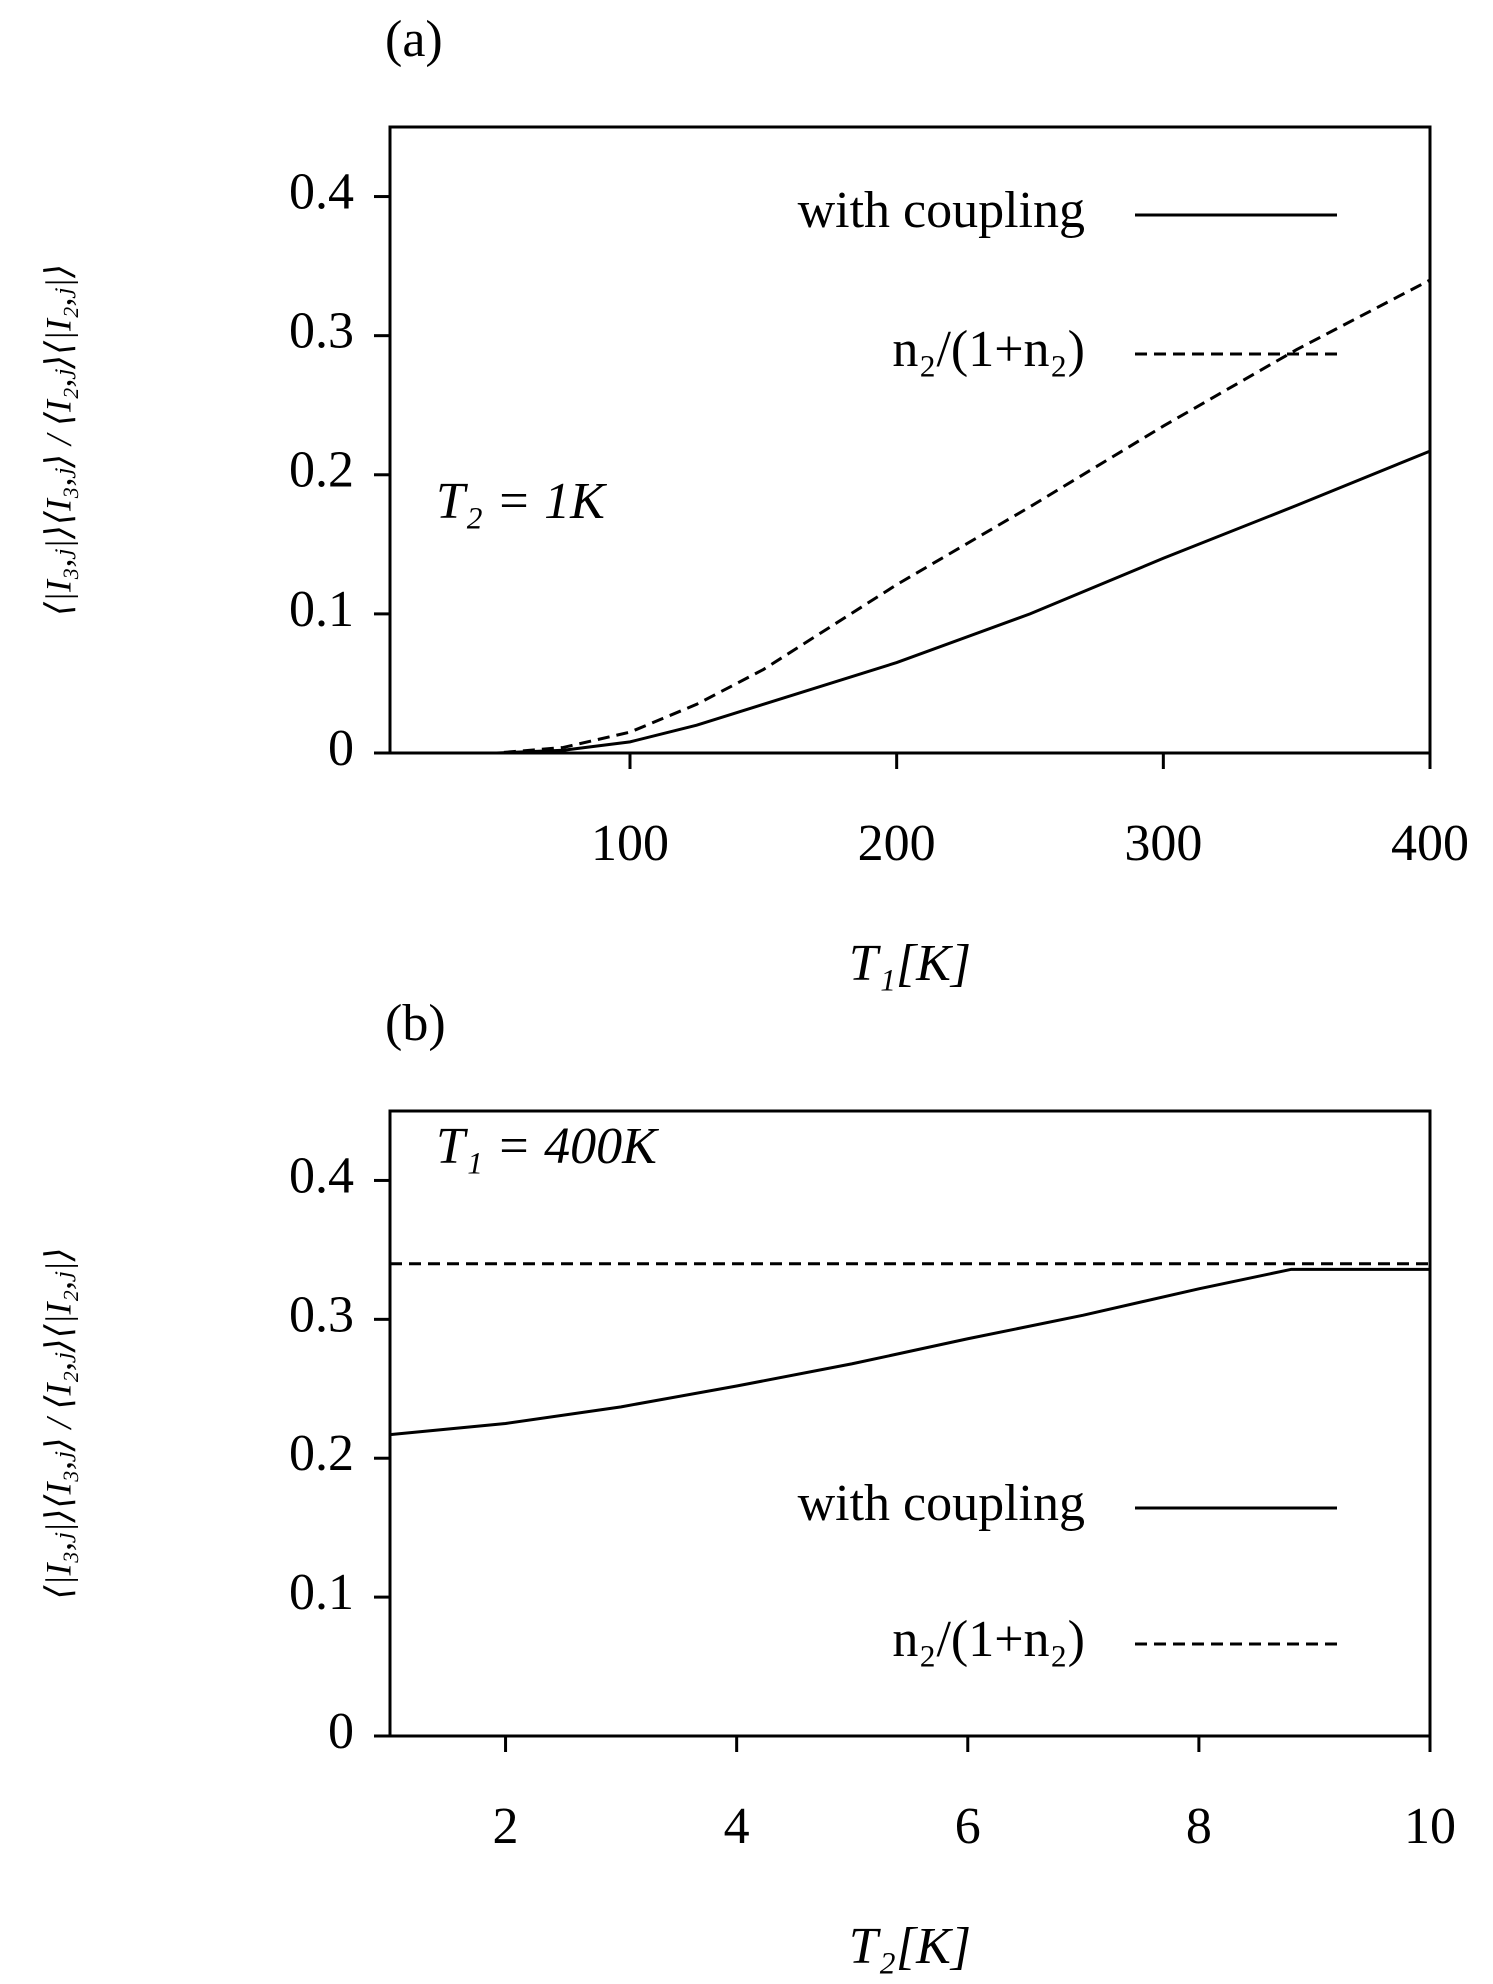 Image resolution: width=1493 pixels, height=1984 pixels. Describe the element at coordinates (521, 501) in the screenshot. I see `annotation: T₂ = 1K` at that location.